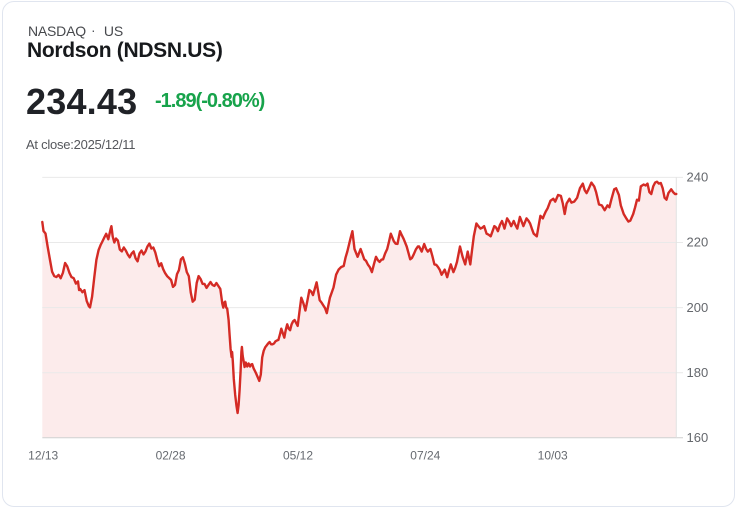 This screenshot has width=736, height=508. Describe the element at coordinates (698, 307) in the screenshot. I see `svg-text: 200` at that location.